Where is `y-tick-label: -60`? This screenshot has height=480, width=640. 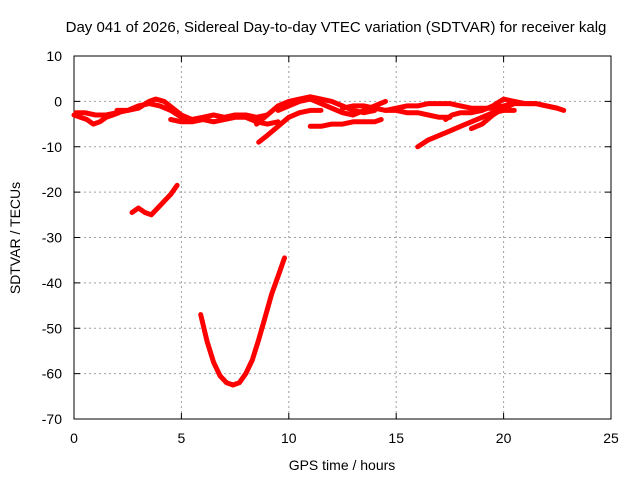 y-tick-label: -60 is located at coordinates (52, 374).